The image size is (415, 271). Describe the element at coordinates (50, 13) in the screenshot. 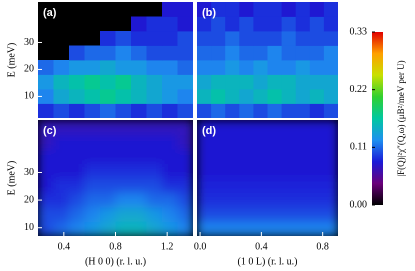

I see `panel-label: (a)` at that location.